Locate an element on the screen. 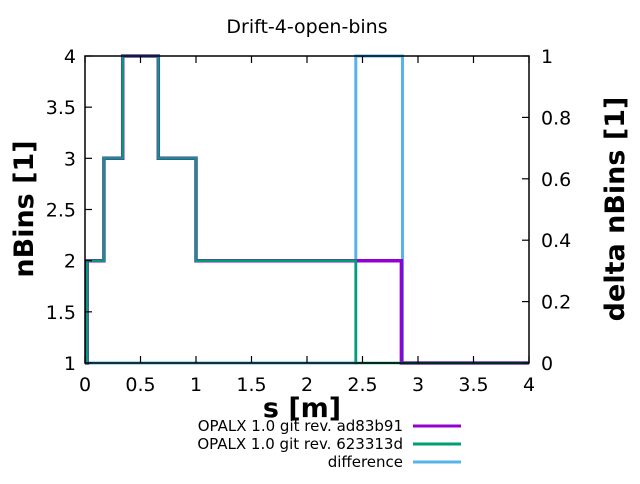 This screenshot has height=484, width=640. x-tick-label: 3.5 is located at coordinates (473, 385).